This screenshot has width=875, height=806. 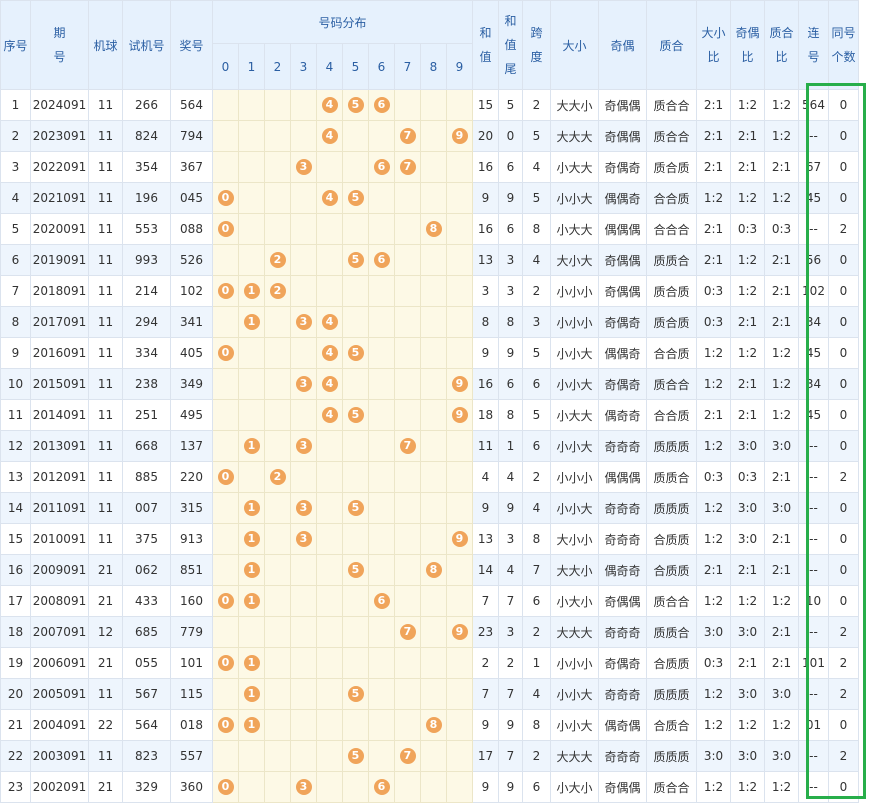 What do you see at coordinates (574, 601) in the screenshot?
I see `big-small-cell: 小大小` at bounding box center [574, 601].